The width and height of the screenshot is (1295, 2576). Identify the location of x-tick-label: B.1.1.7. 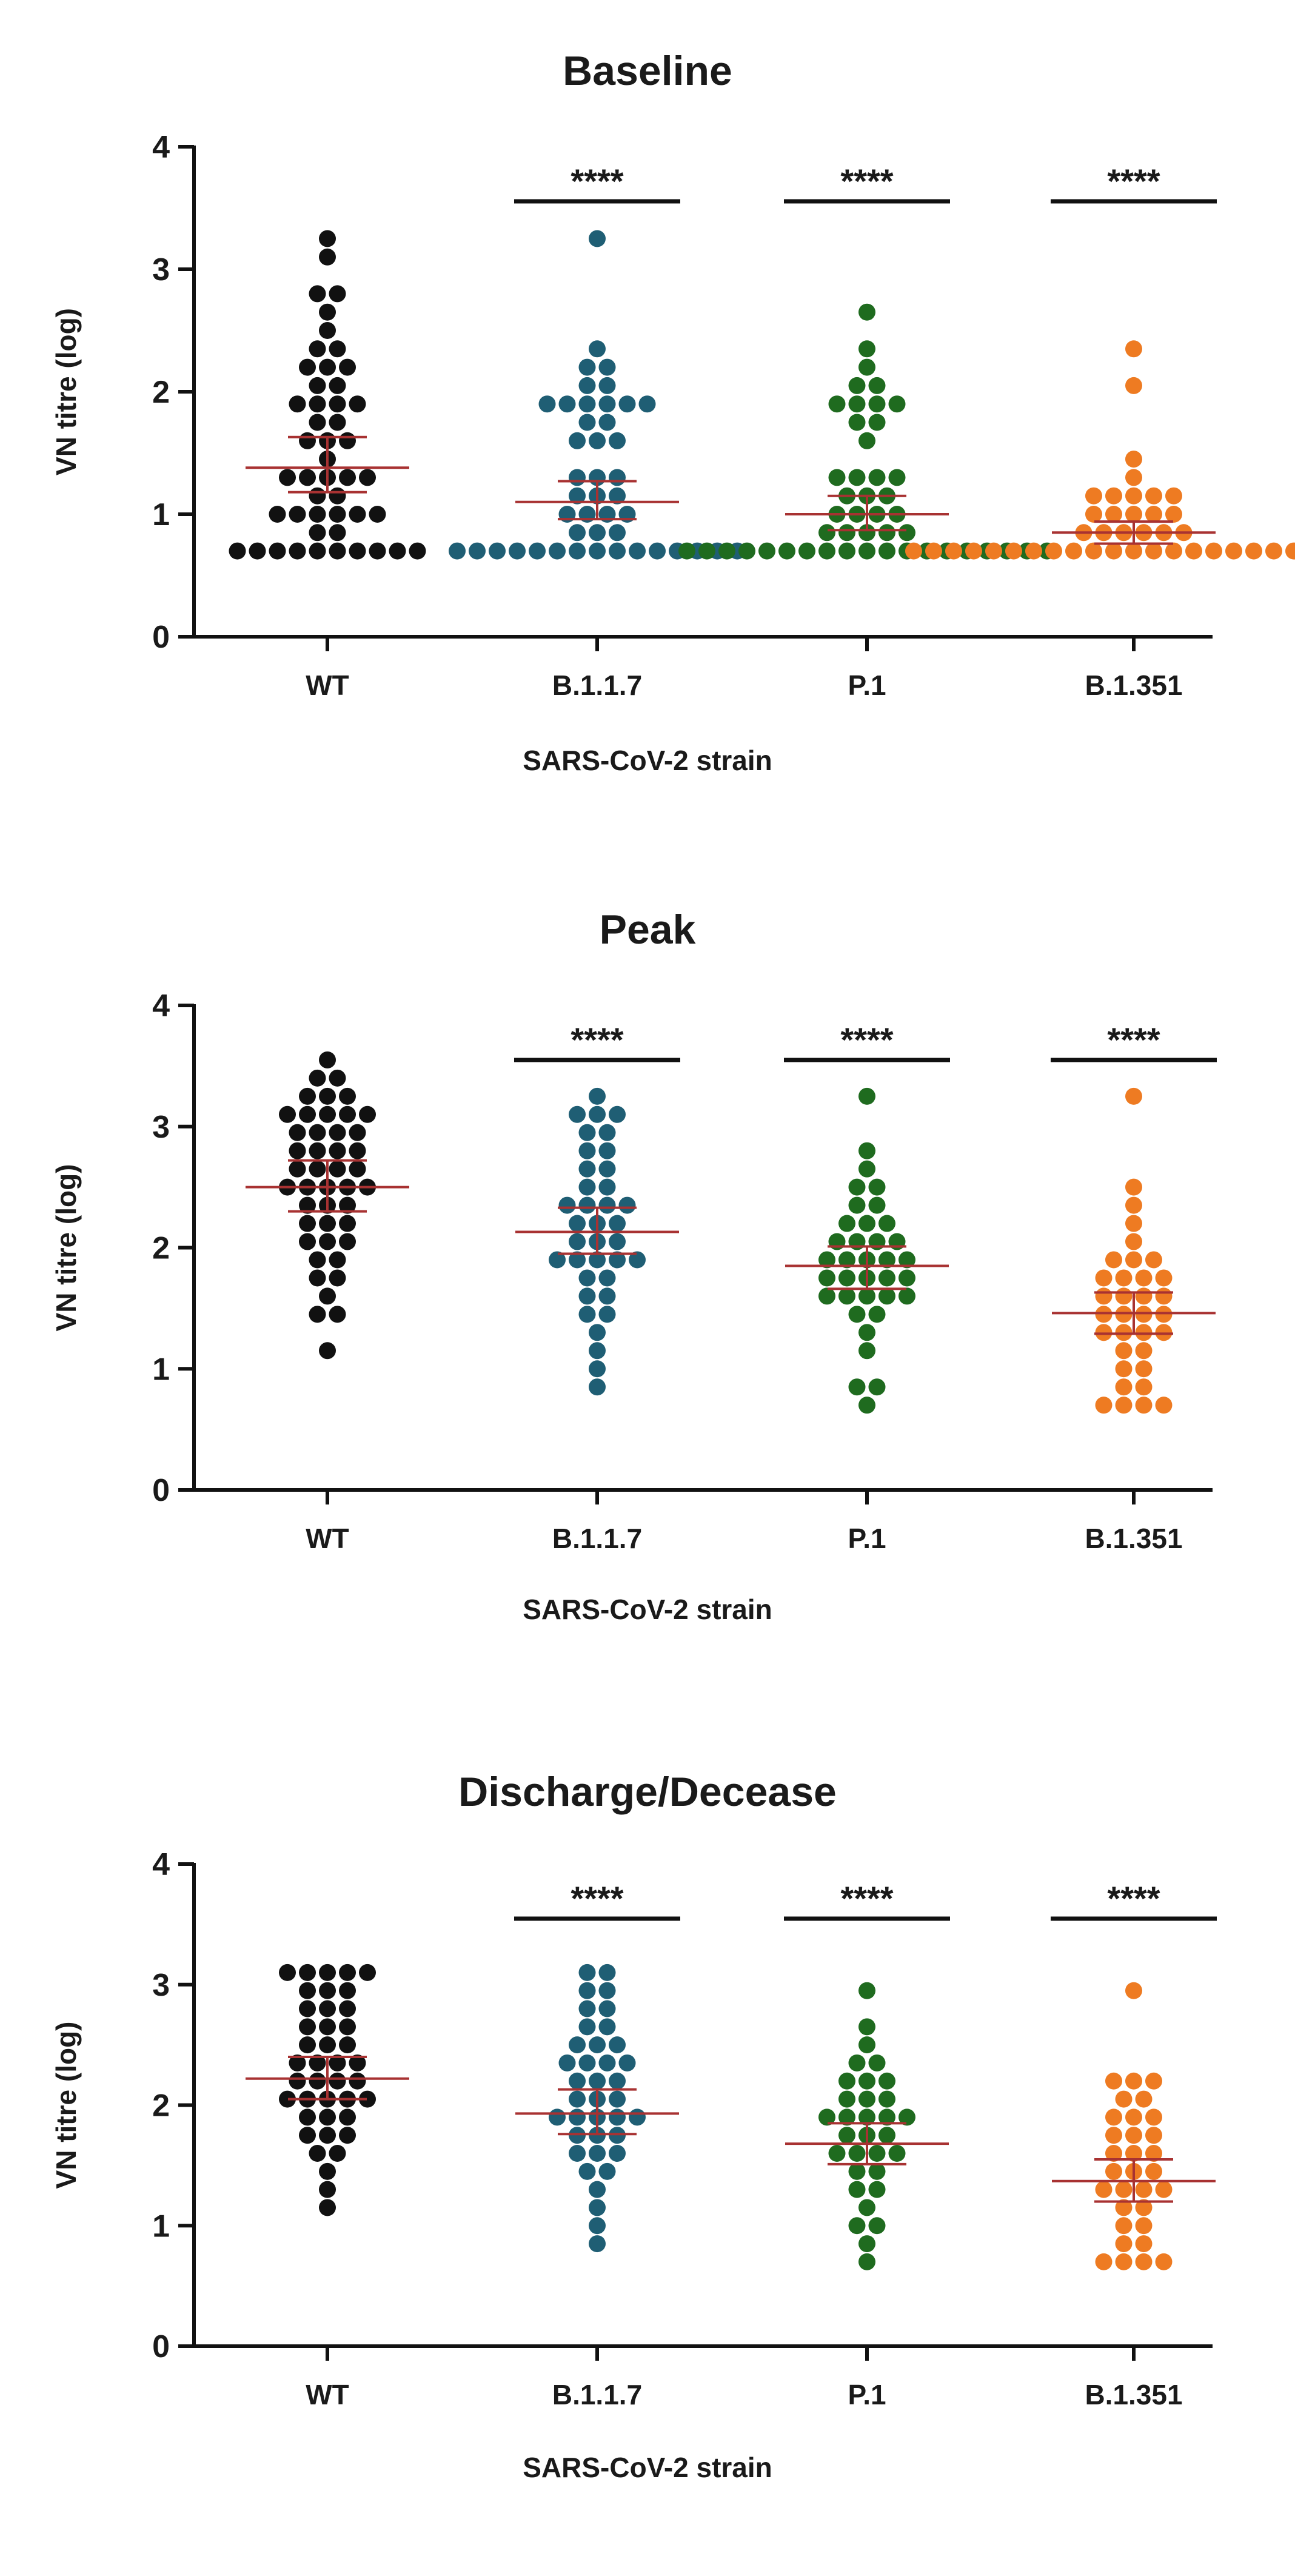
(597, 2394).